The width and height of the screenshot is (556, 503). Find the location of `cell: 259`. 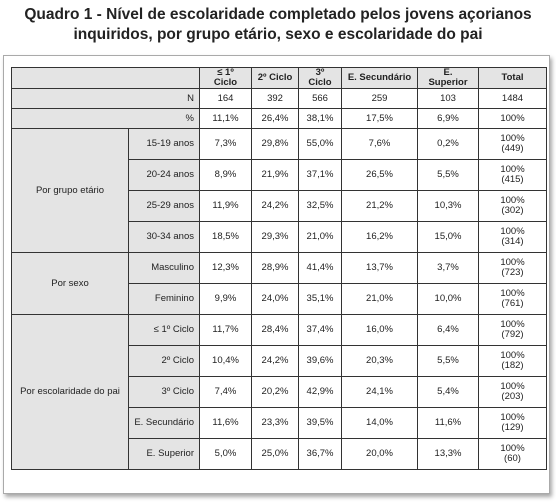

cell: 259 is located at coordinates (379, 98).